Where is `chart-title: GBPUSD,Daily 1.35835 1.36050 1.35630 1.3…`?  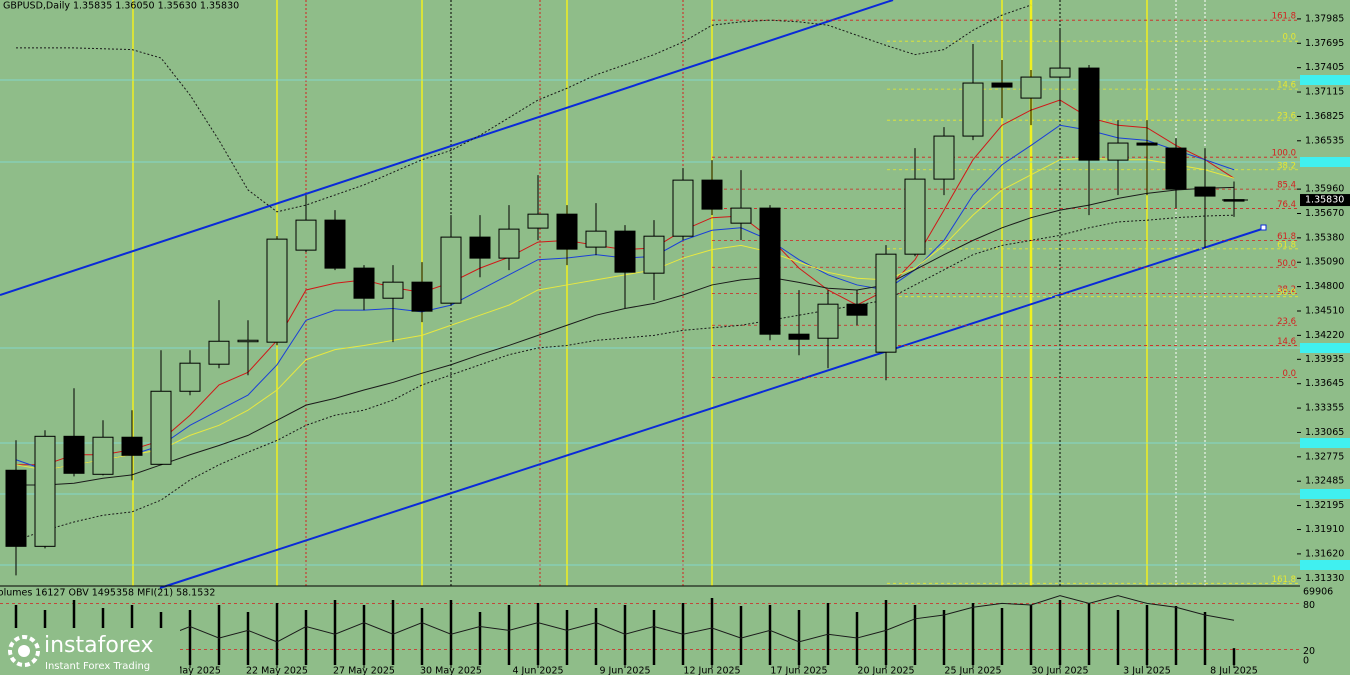 chart-title: GBPUSD,Daily 1.35835 1.36050 1.35630 1.3… is located at coordinates (121, 6).